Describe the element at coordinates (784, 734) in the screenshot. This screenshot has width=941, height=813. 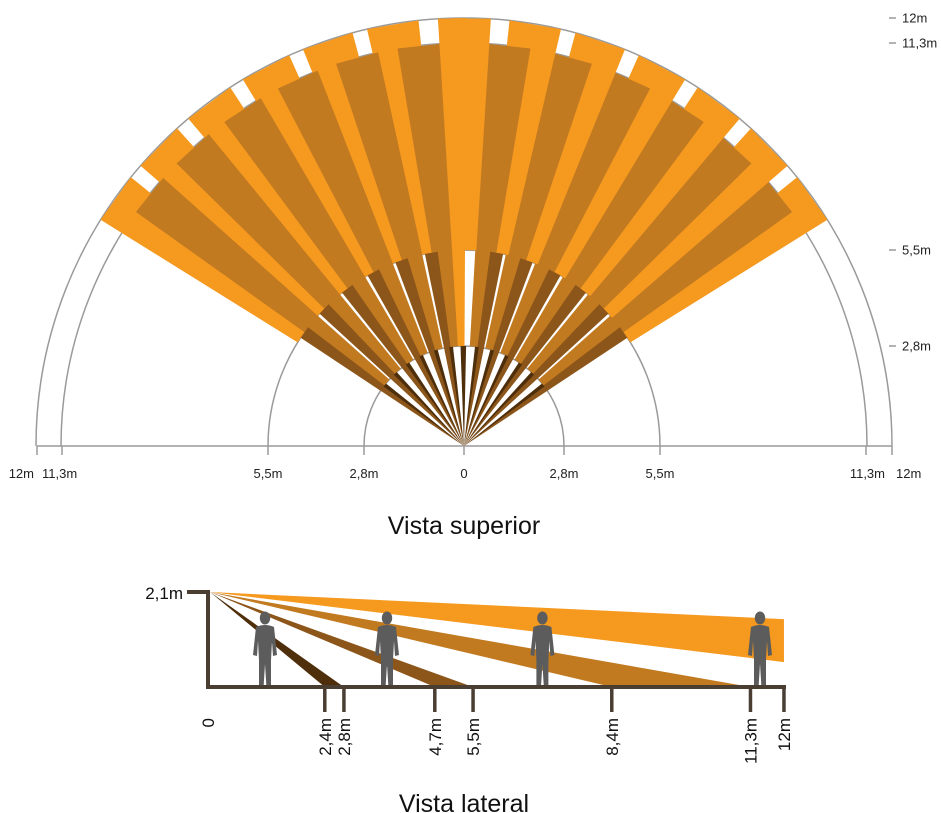
I see `distance-label: 12m` at that location.